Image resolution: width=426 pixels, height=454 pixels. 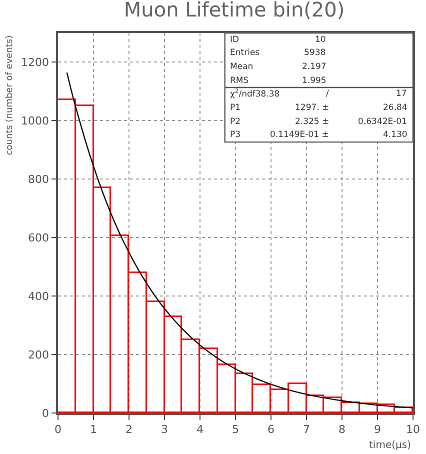 I want to click on x-tick-label: 1, so click(x=93, y=429).